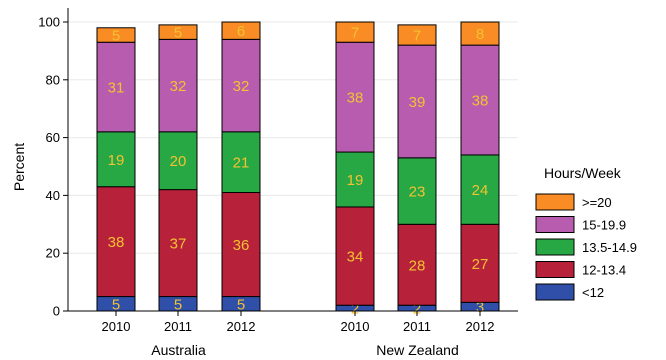 The height and width of the screenshot is (360, 666). What do you see at coordinates (417, 350) in the screenshot?
I see `x-group-label: New Zealand` at bounding box center [417, 350].